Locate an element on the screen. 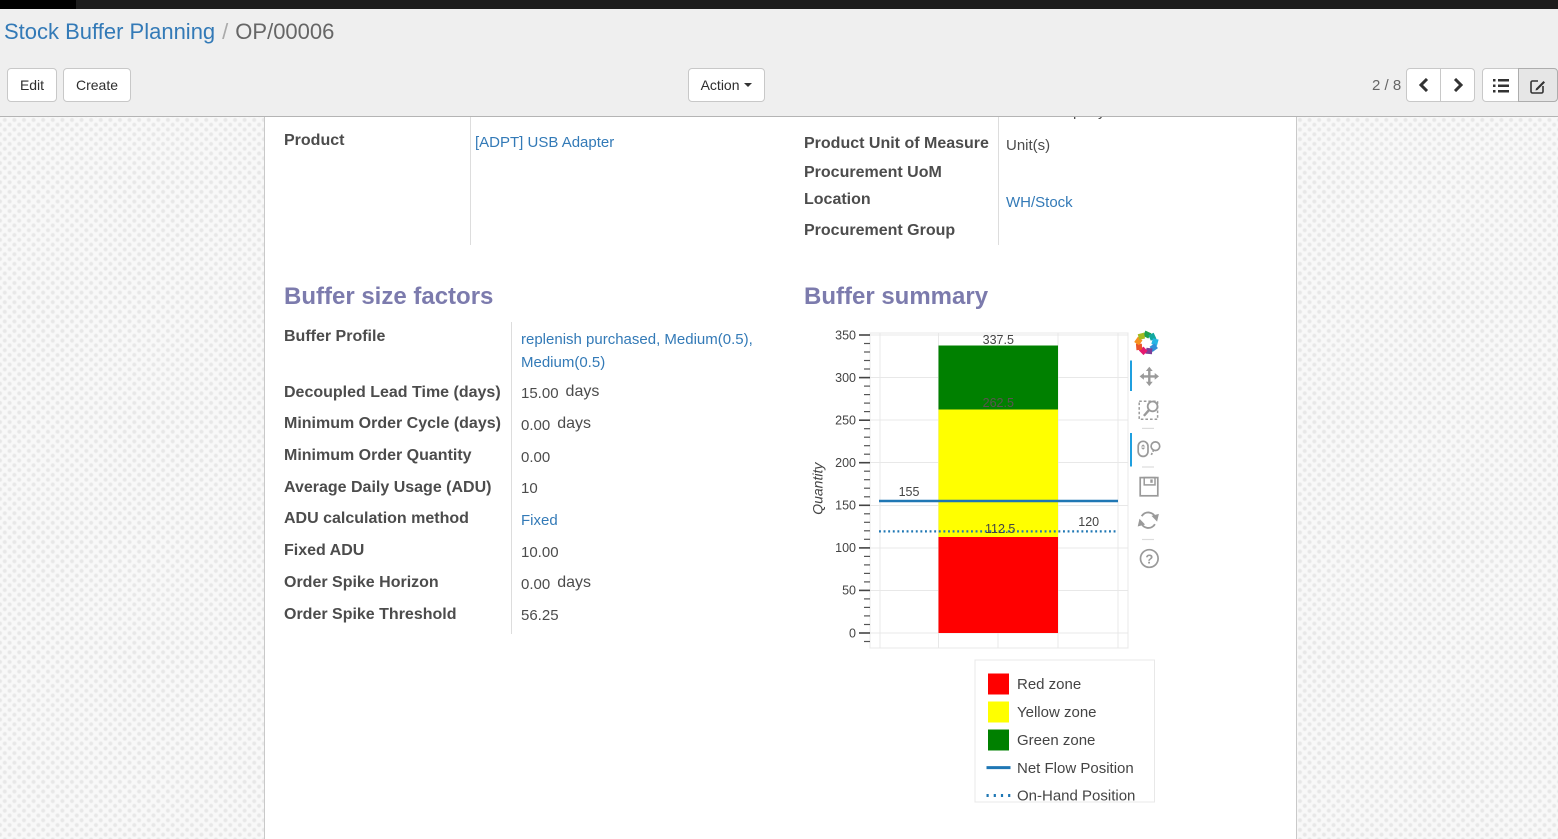 The width and height of the screenshot is (1558, 839). svg-text: 262.5 is located at coordinates (998, 403).